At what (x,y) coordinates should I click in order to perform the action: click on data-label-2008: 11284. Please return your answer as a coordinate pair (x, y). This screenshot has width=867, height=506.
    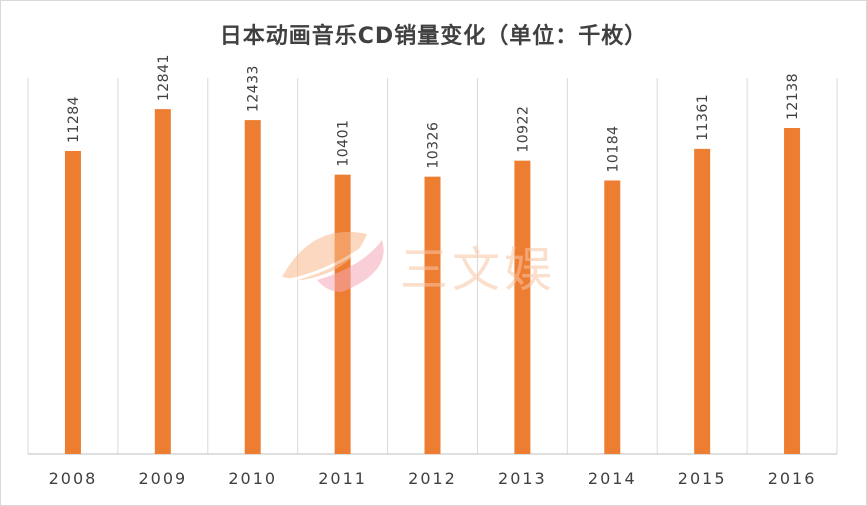
    Looking at the image, I should click on (74, 119).